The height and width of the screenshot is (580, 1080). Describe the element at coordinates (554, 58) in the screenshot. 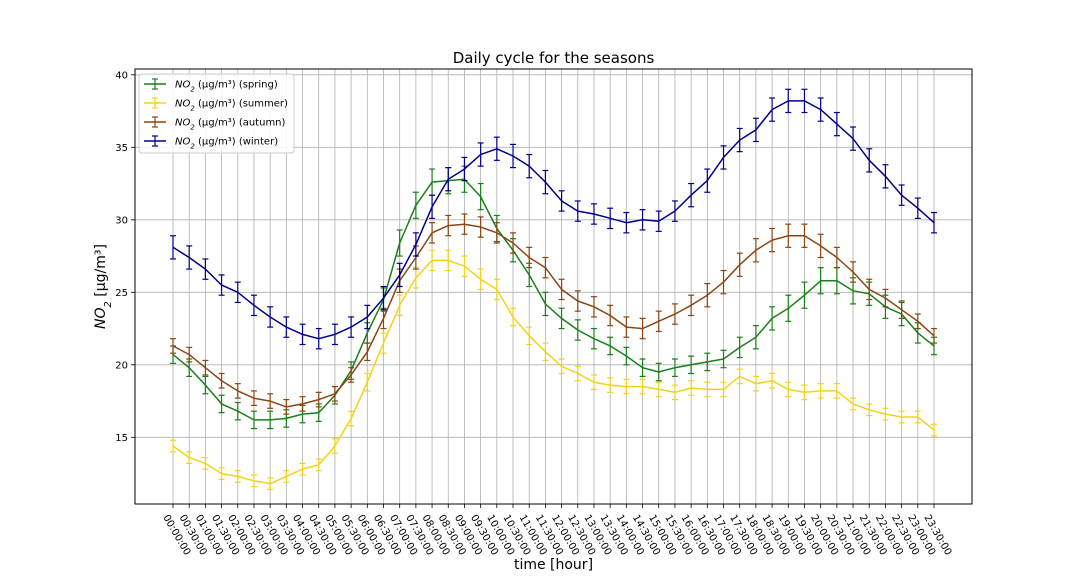

I see `chart-title: Daily cycle for the seasons` at that location.